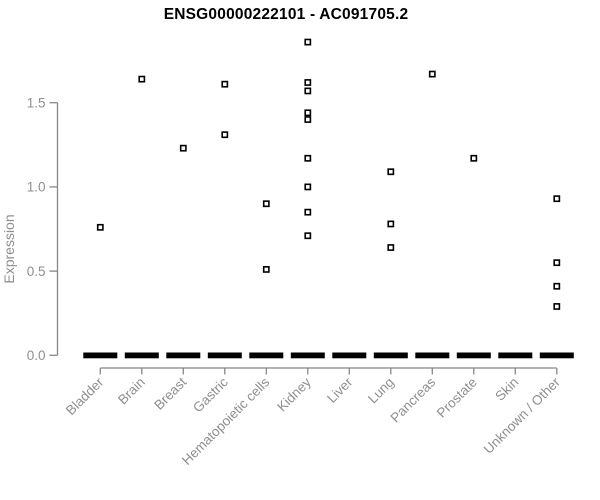 This screenshot has height=500, width=600. Describe the element at coordinates (522, 415) in the screenshot. I see `x-tick-label: Unknown / Other` at that location.